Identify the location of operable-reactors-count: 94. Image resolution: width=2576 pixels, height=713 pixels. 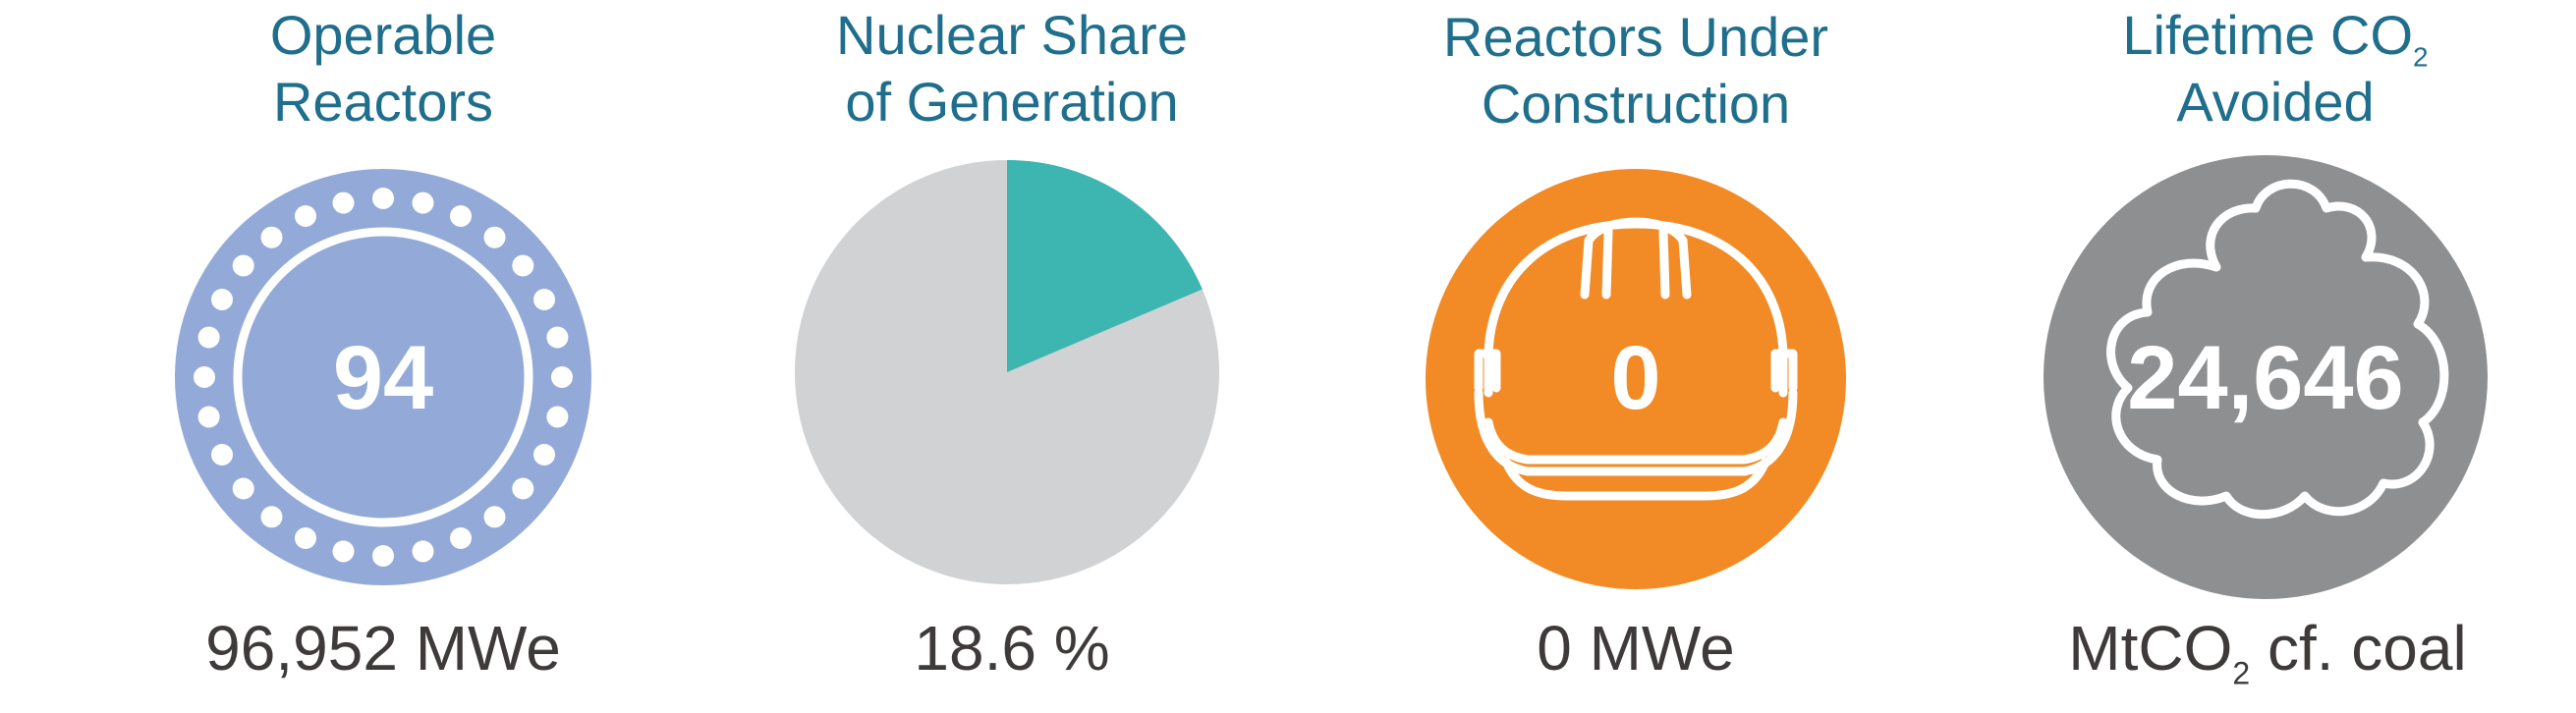
(383, 378).